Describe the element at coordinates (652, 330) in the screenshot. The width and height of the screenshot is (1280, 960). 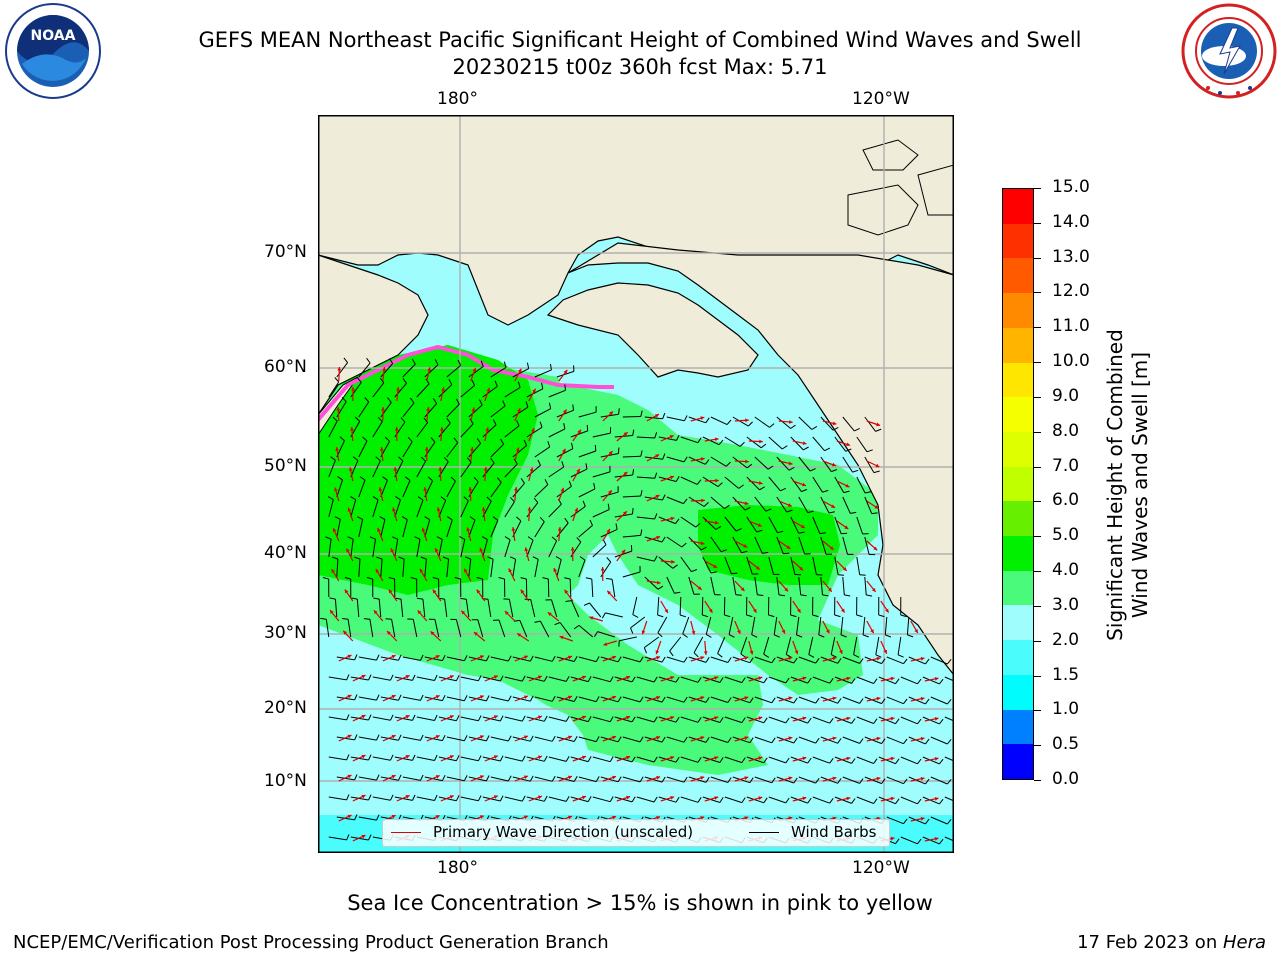
I see `land-alaska-peninsula` at that location.